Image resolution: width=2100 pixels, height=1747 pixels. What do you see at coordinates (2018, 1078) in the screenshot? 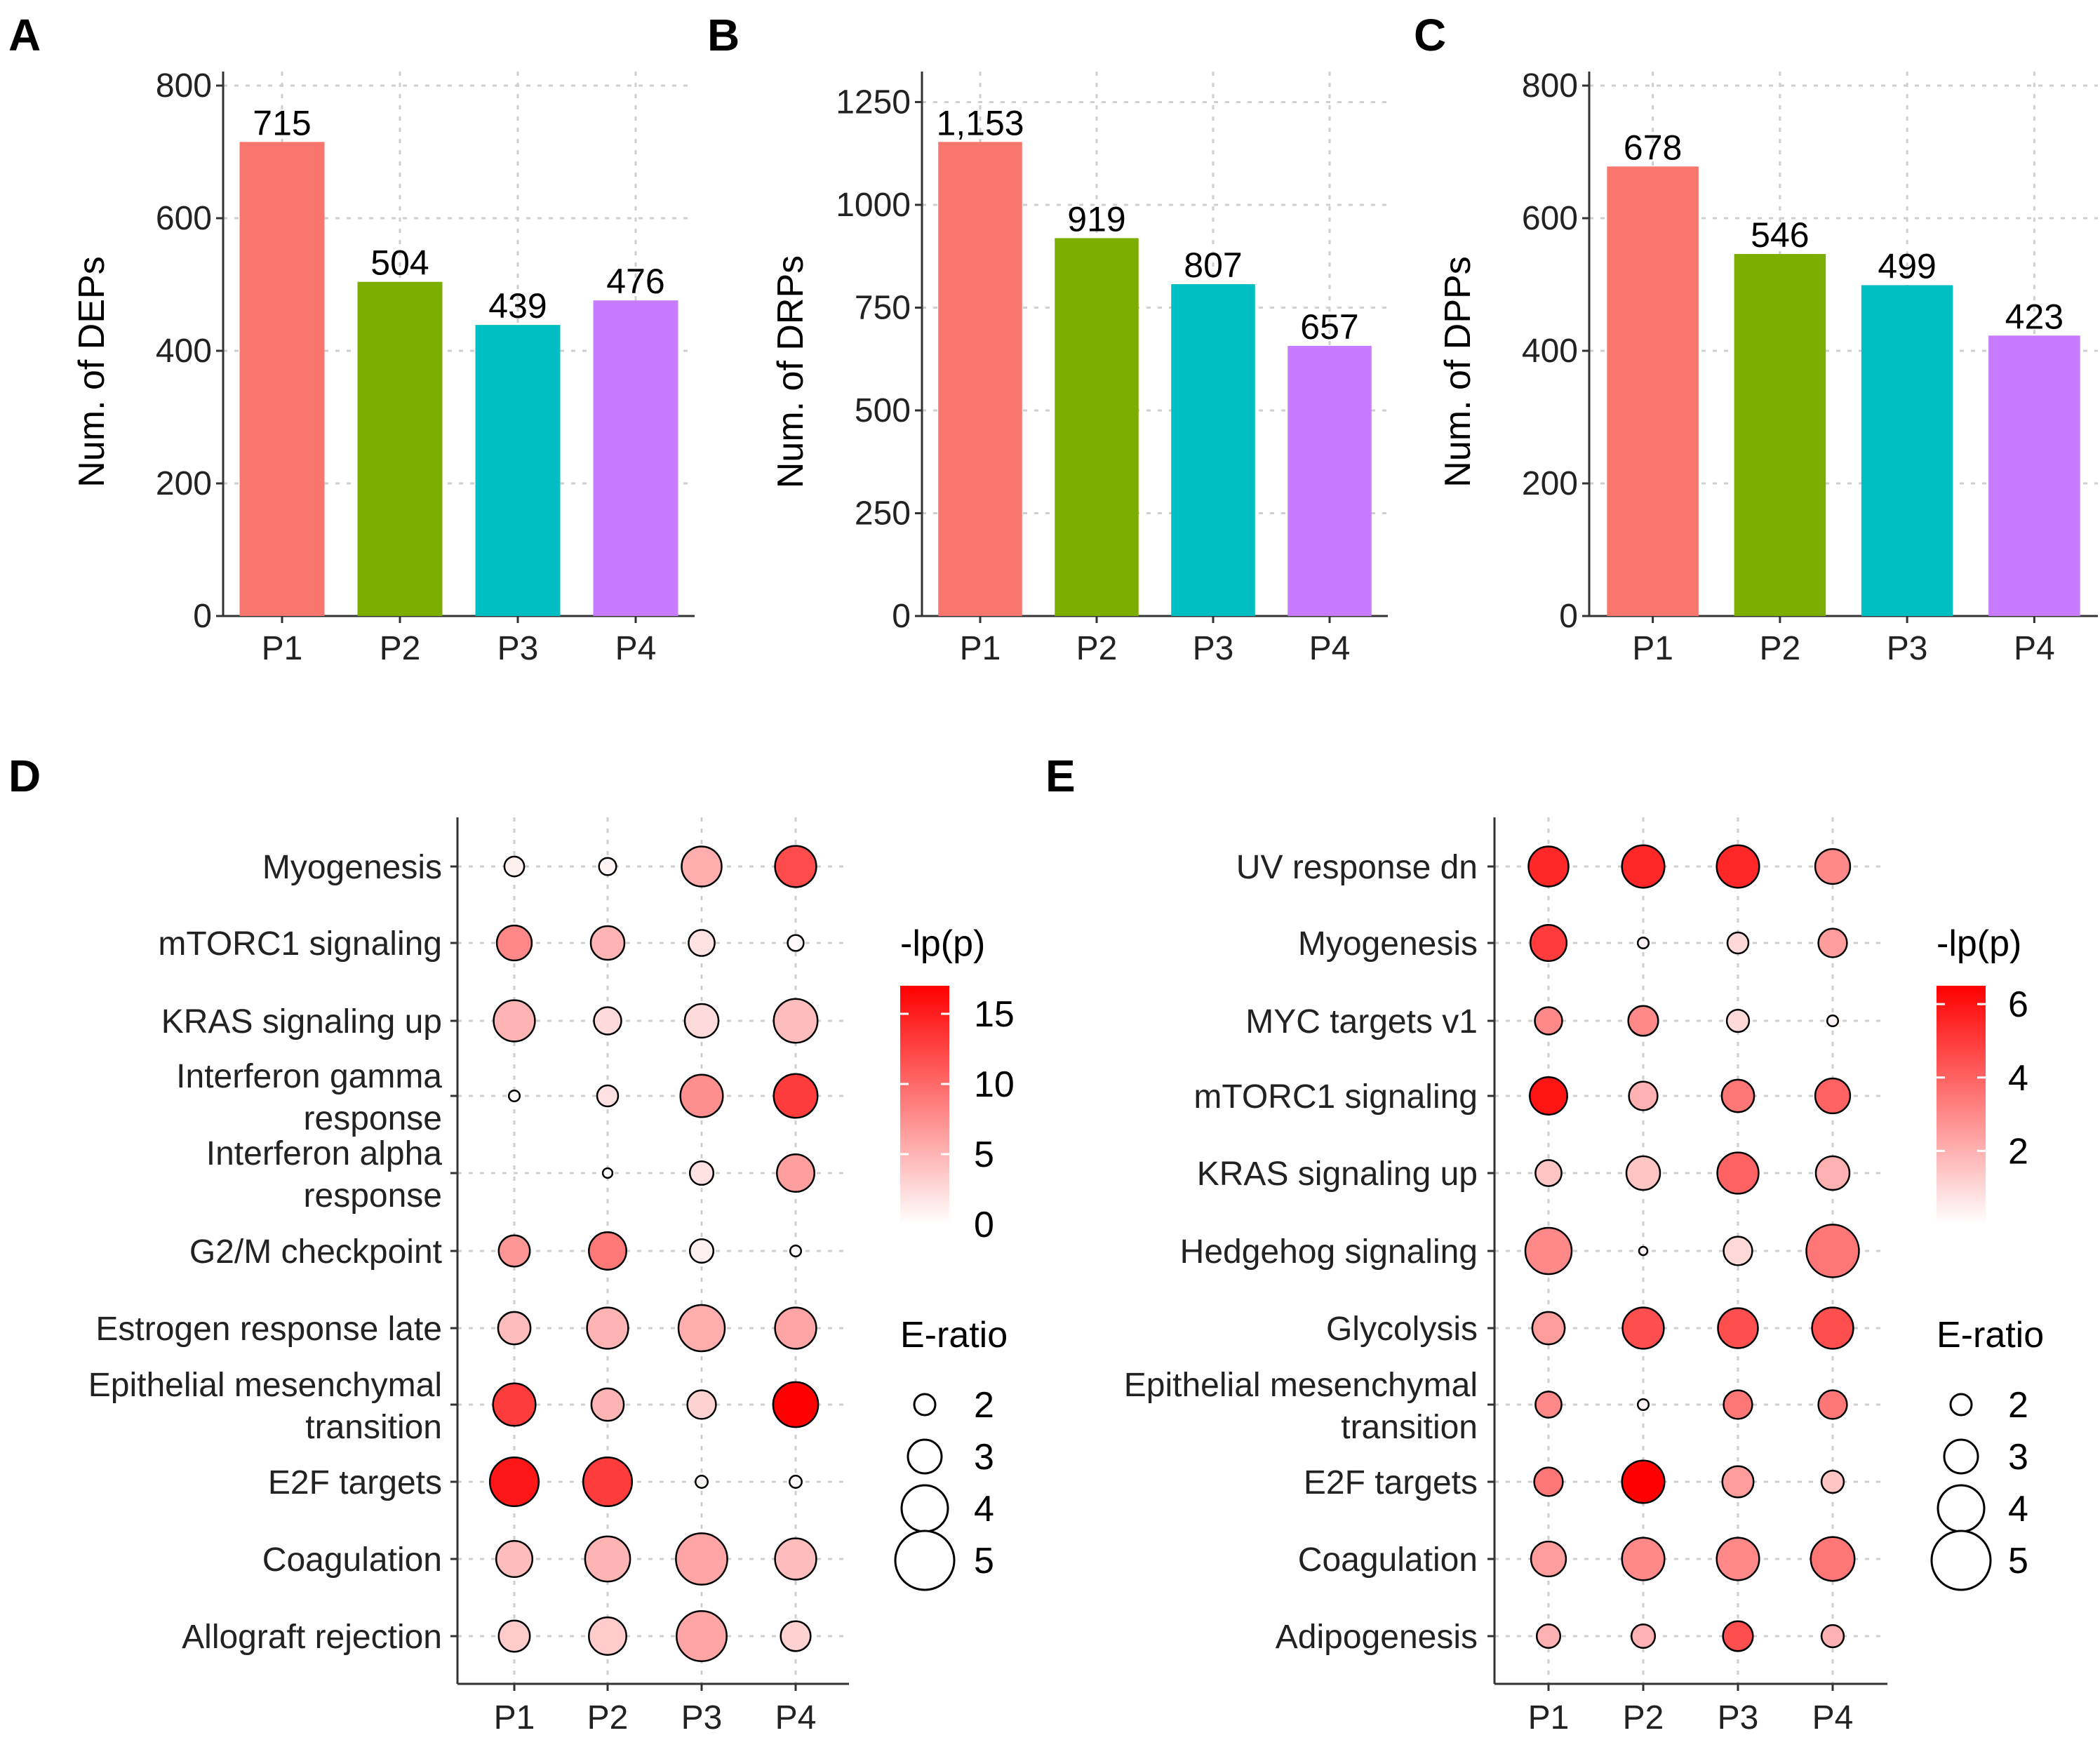
I see `color-legend-label: 4` at bounding box center [2018, 1078].